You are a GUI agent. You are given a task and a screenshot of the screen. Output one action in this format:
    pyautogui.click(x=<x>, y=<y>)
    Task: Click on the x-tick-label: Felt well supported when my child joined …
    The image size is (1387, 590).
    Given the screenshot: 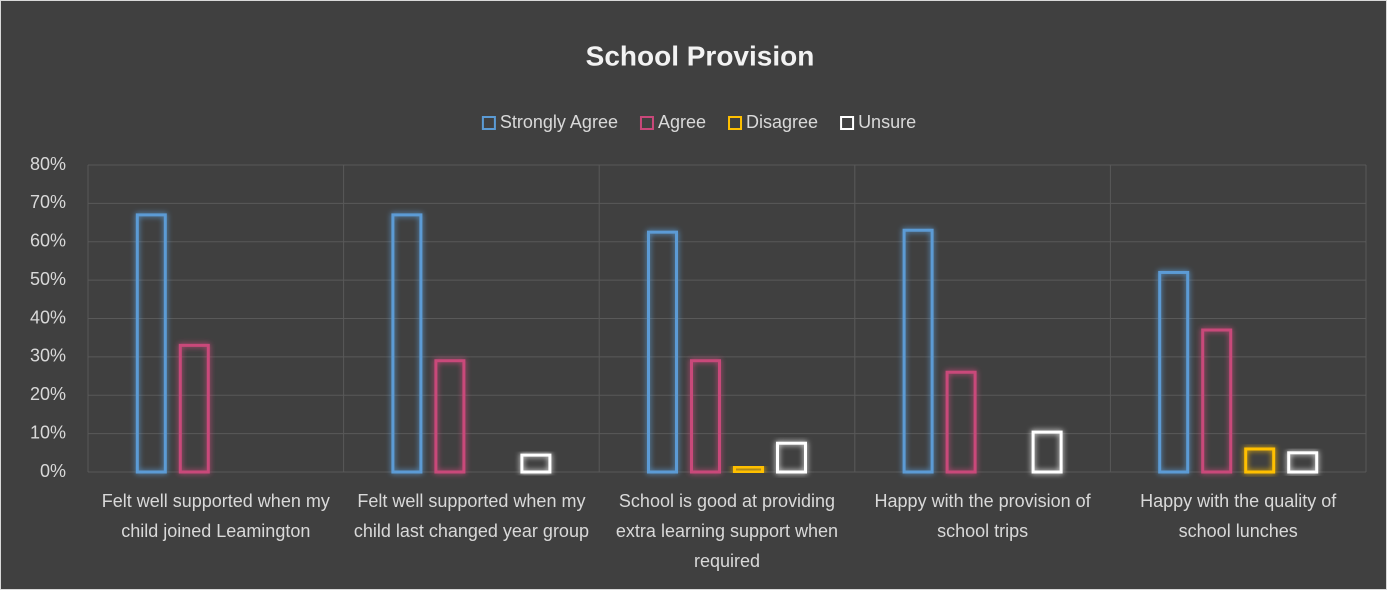 What is the action you would take?
    pyautogui.click(x=216, y=516)
    